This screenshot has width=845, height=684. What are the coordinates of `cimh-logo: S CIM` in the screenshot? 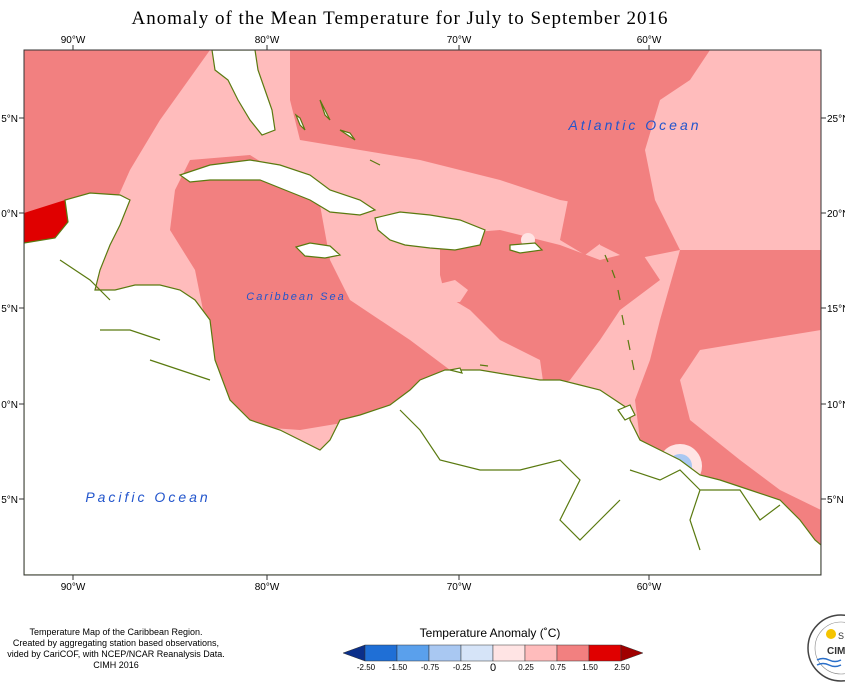 It's located at (826, 648).